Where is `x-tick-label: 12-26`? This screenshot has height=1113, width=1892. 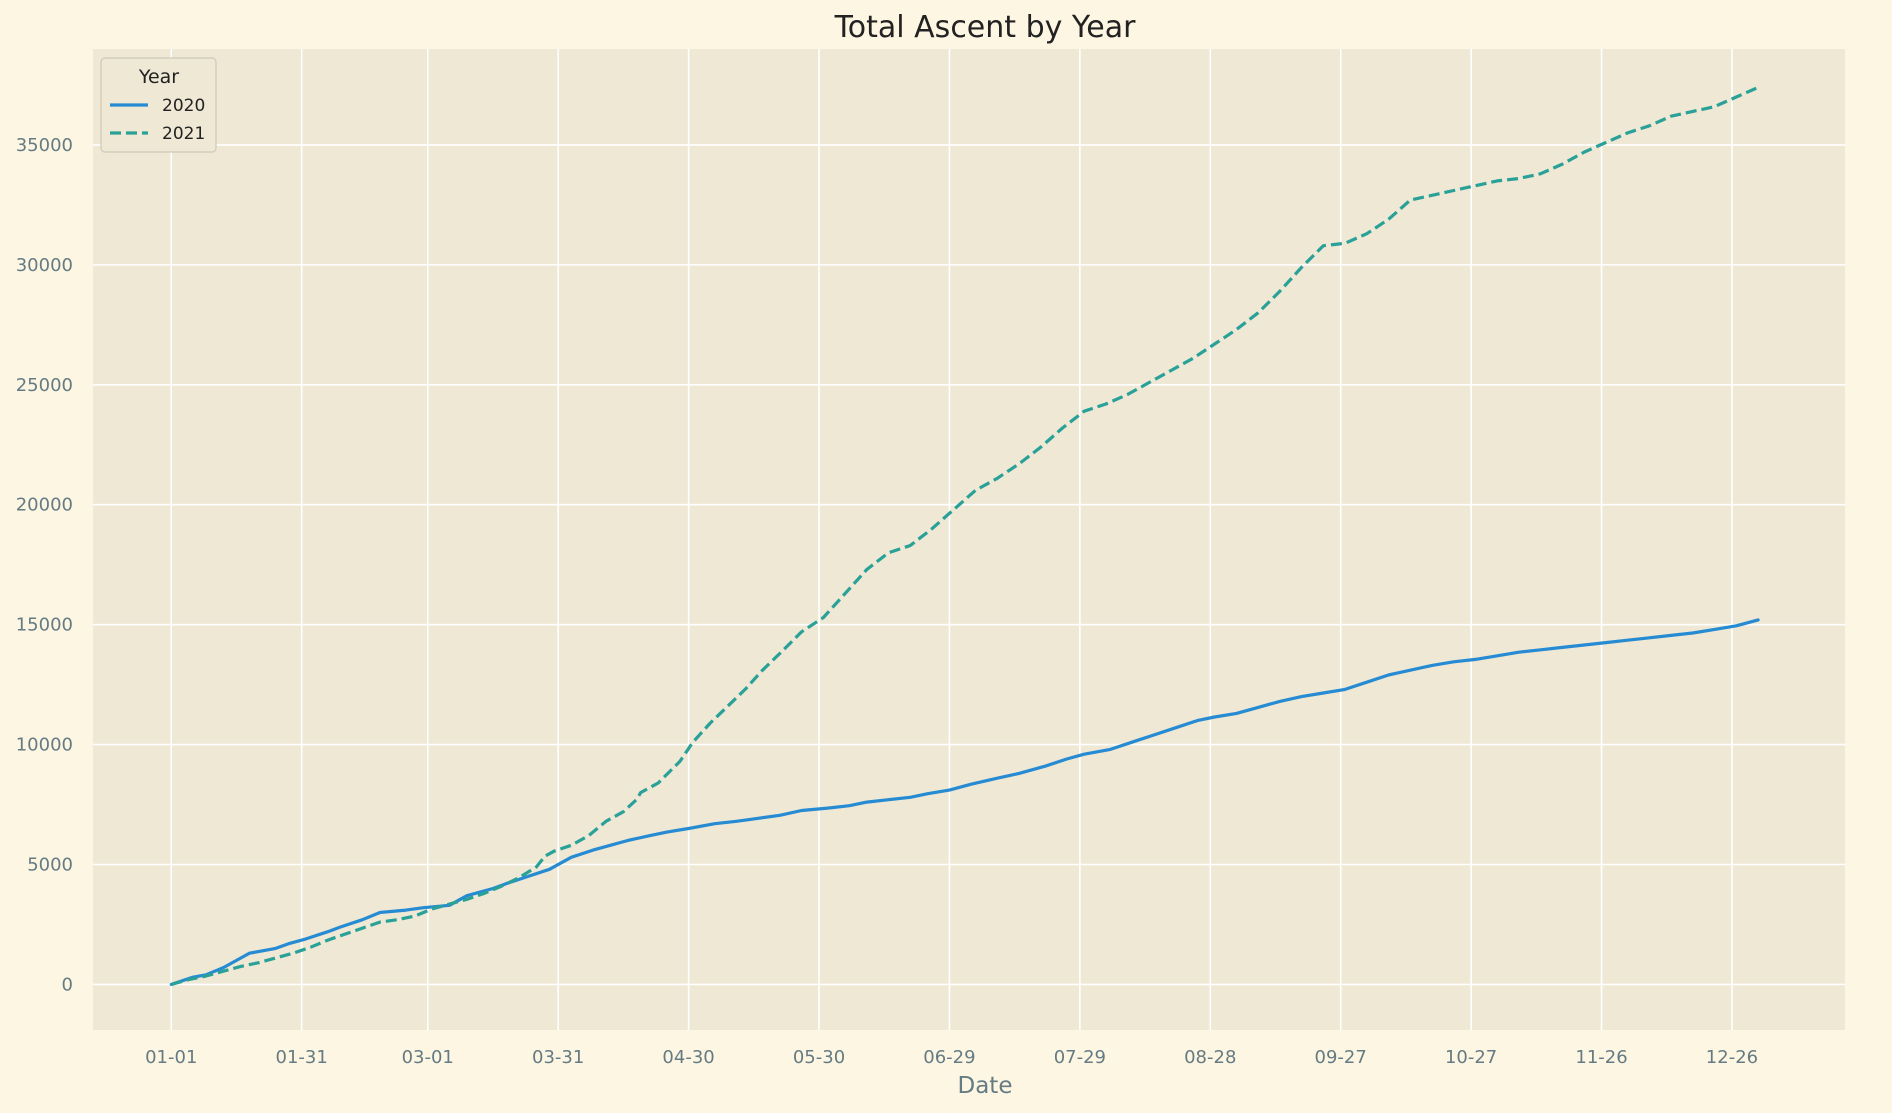
x-tick-label: 12-26 is located at coordinates (1732, 1057).